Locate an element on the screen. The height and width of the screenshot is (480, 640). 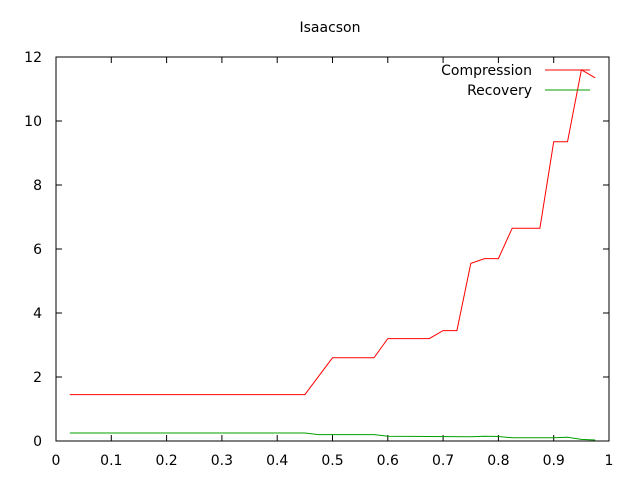
x-tick-label: 0 is located at coordinates (56, 461).